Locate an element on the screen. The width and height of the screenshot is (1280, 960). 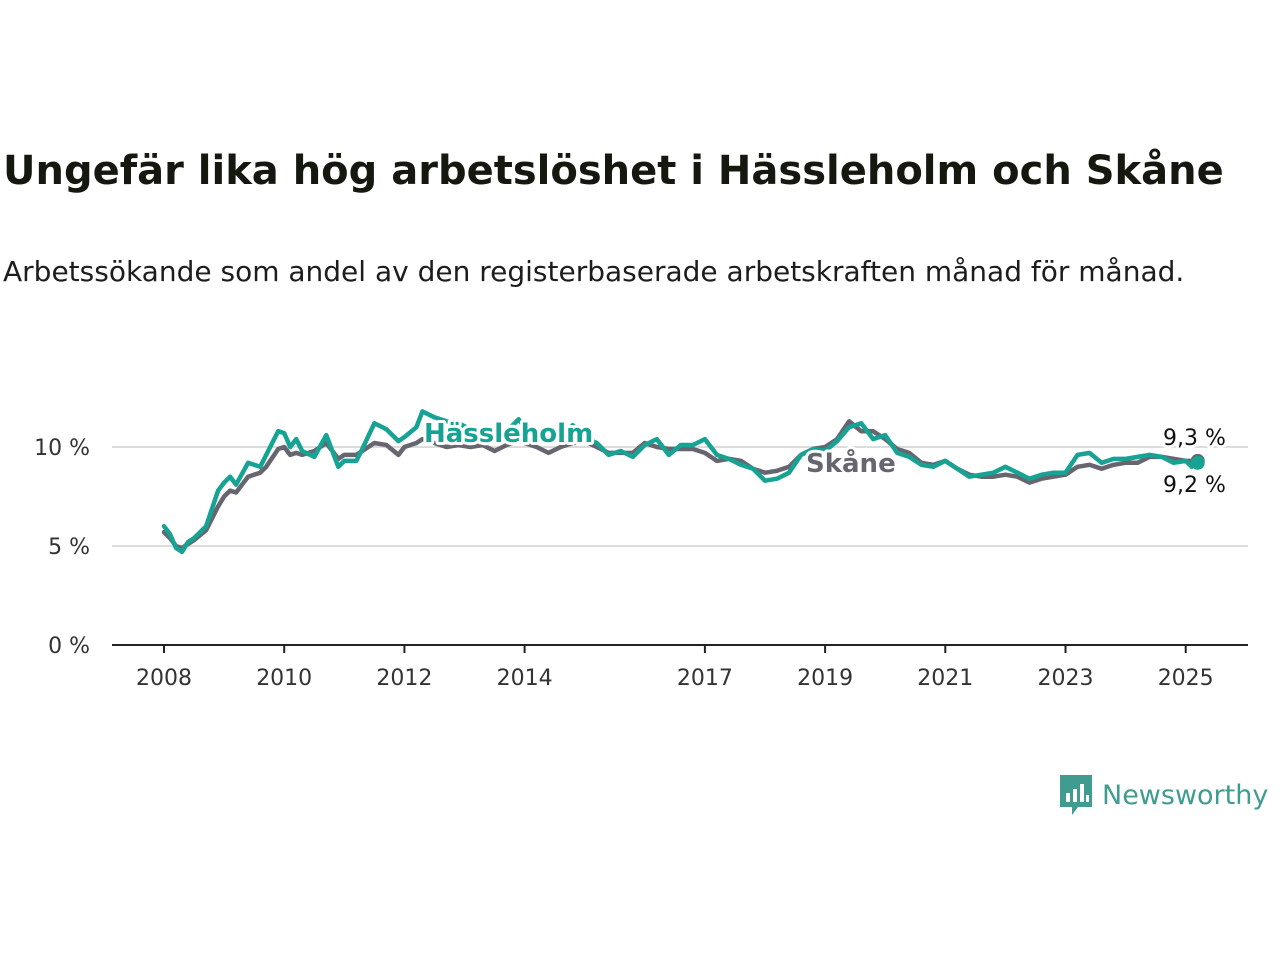
series-line-hassleholm is located at coordinates (680, 482).